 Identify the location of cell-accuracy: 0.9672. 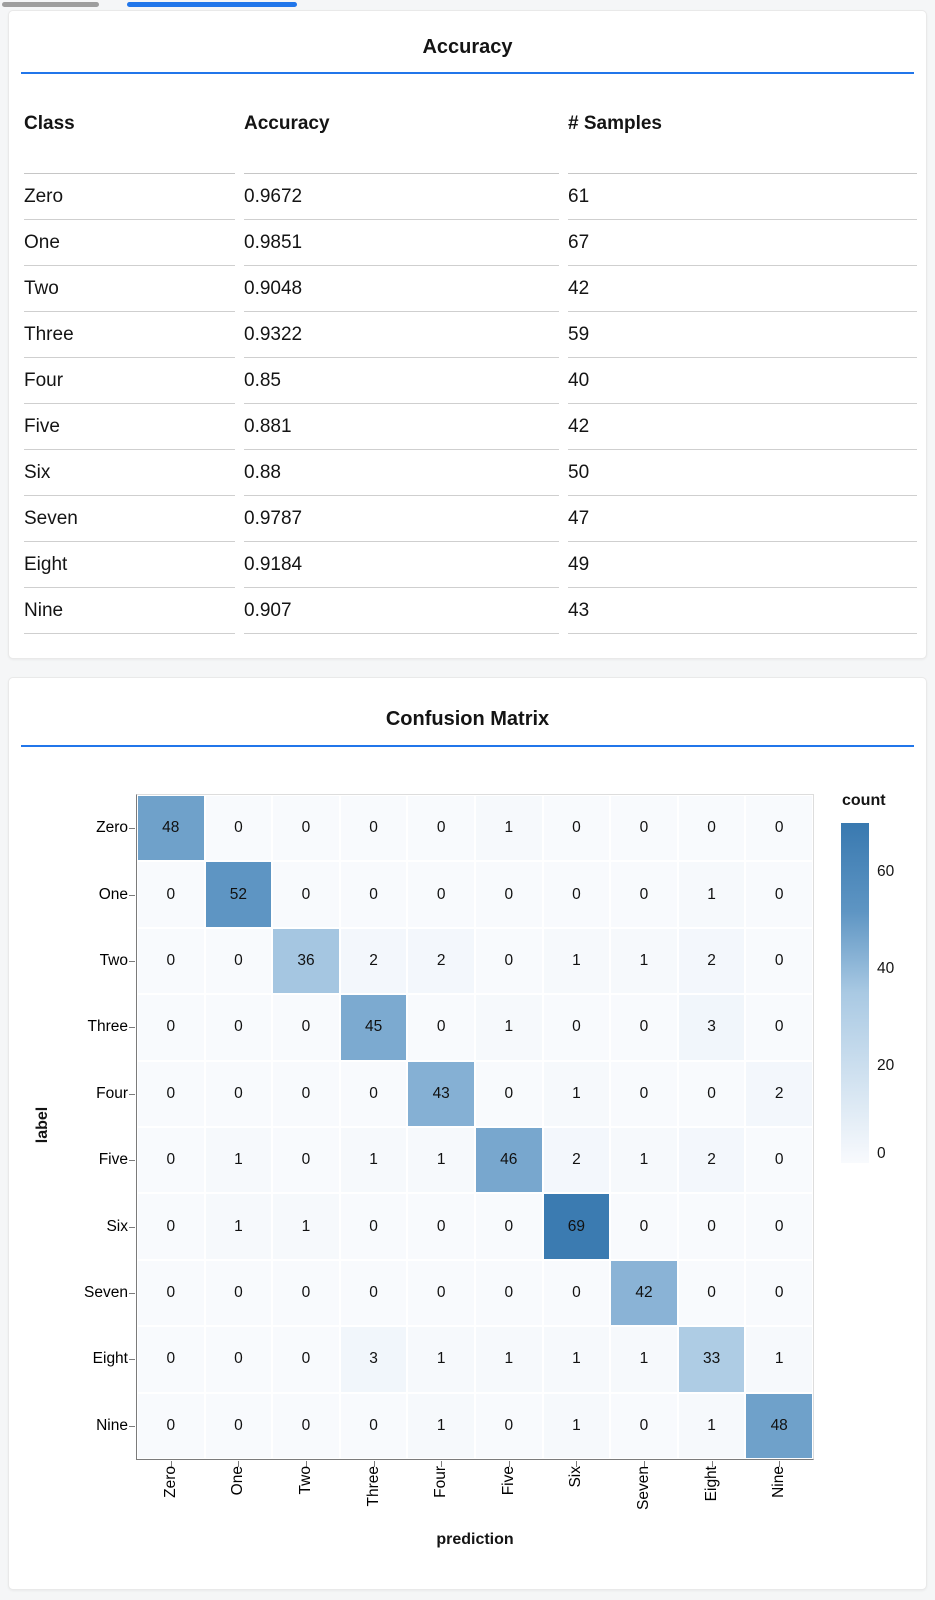
(401, 197).